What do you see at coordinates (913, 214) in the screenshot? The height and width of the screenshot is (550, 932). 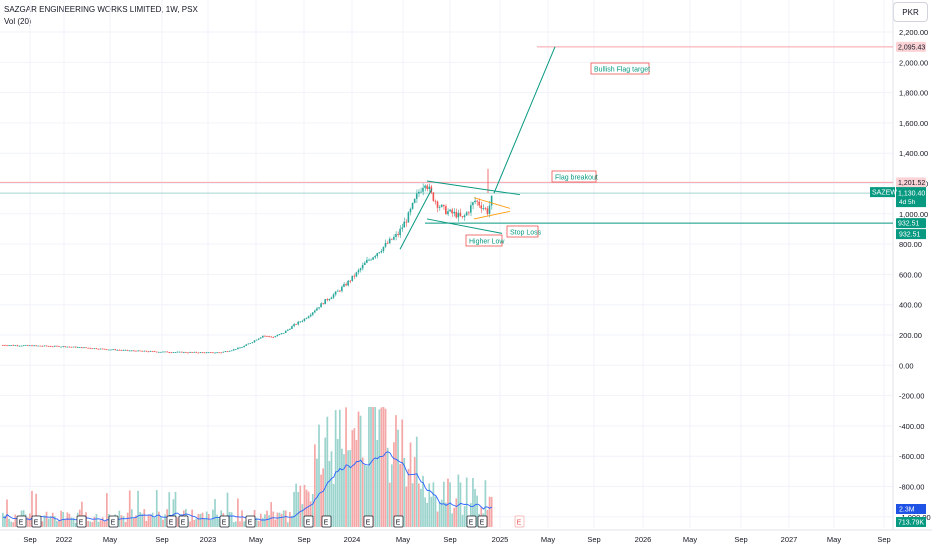 I see `y-tick-label: 1,000.00` at bounding box center [913, 214].